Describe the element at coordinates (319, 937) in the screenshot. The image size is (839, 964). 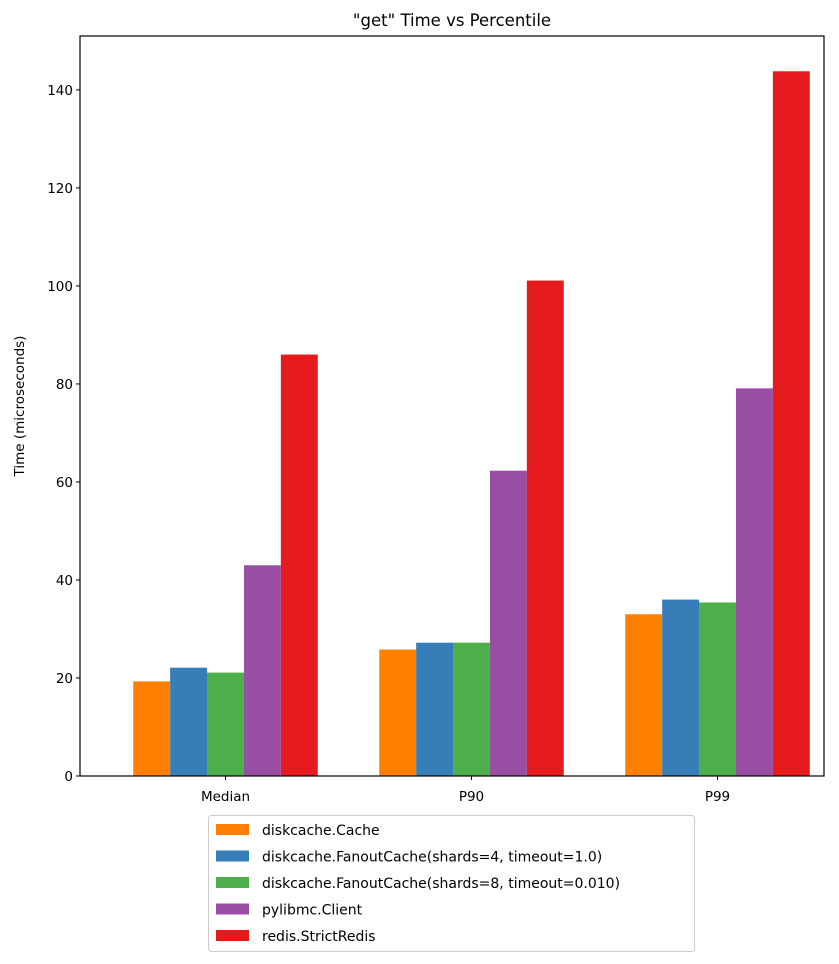
I see `legend-label: redis.StrictRedis` at that location.